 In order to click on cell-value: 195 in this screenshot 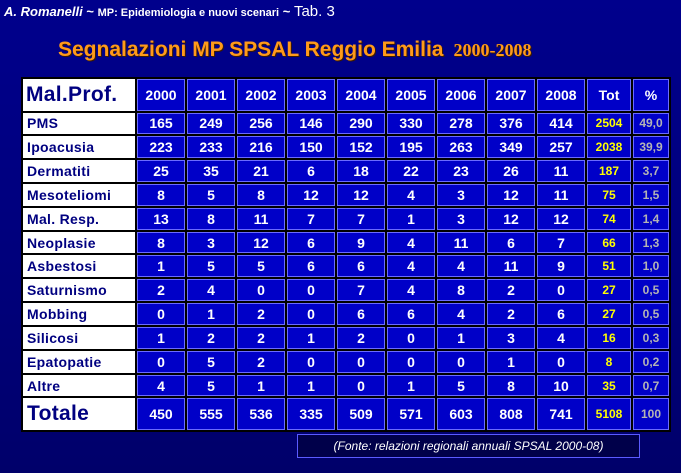, I will do `click(411, 147)`.